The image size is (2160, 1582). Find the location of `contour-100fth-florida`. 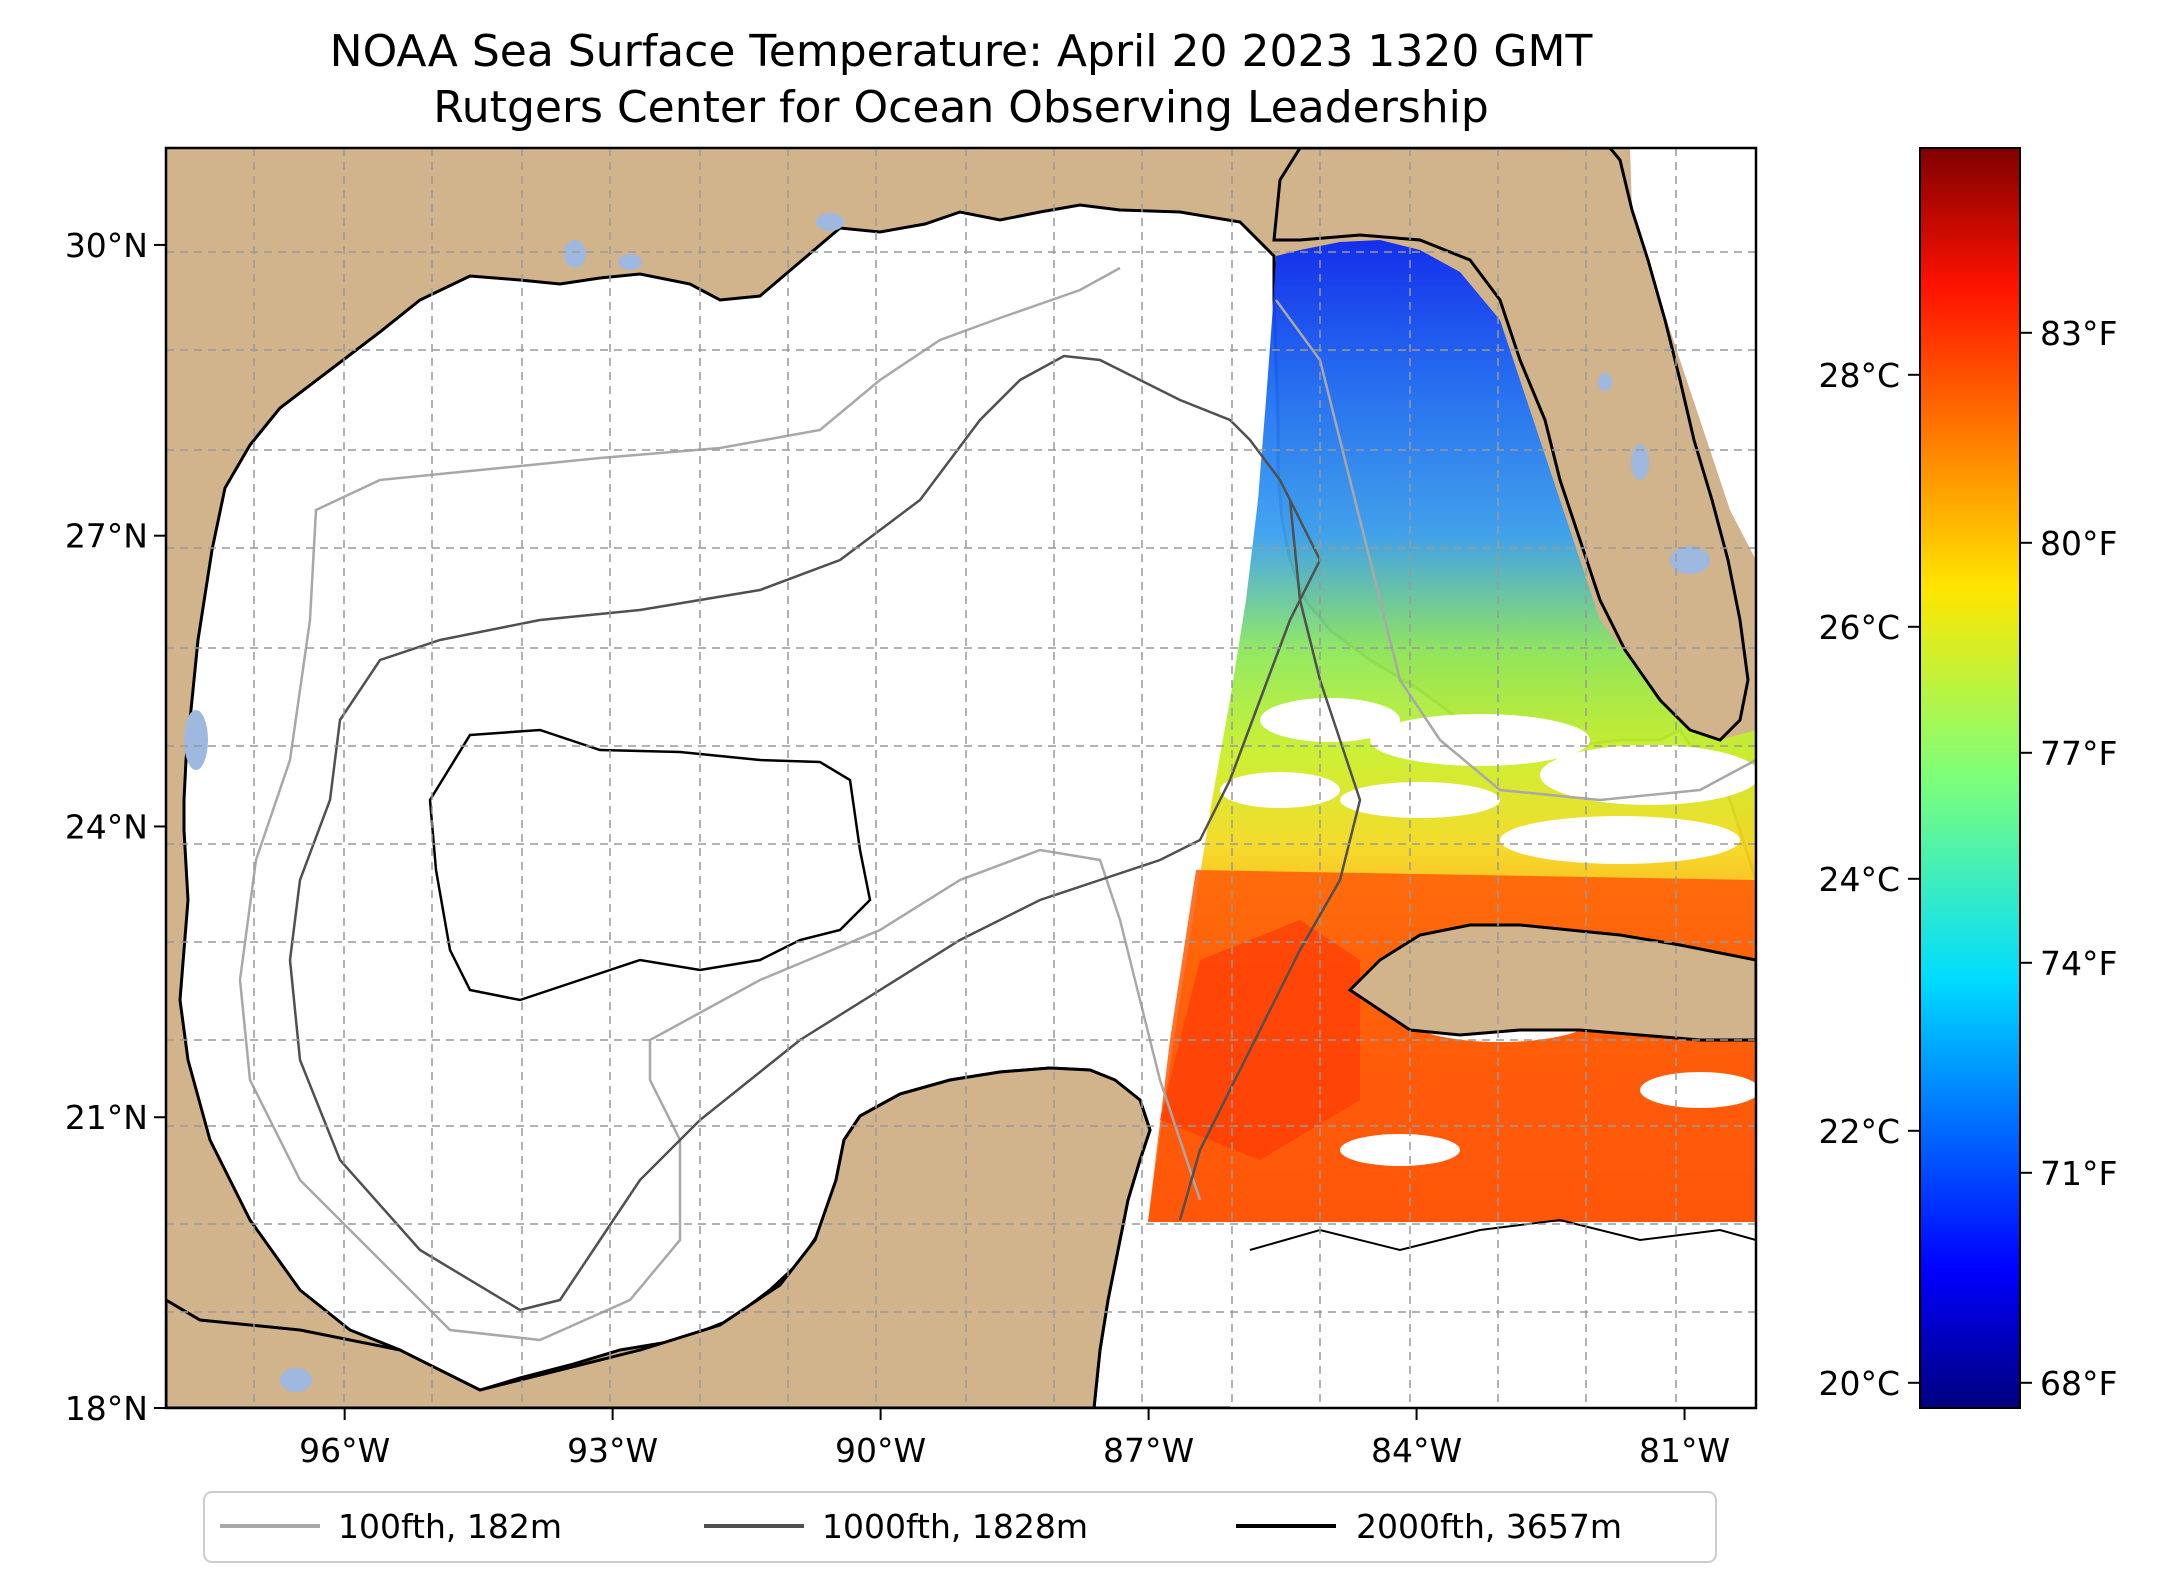

contour-100fth-florida is located at coordinates (1515, 550).